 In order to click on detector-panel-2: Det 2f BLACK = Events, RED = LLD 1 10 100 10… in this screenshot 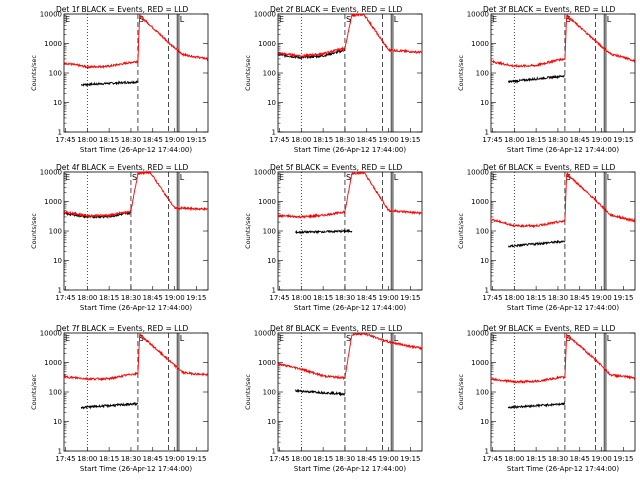, I will do `click(333, 79)`.